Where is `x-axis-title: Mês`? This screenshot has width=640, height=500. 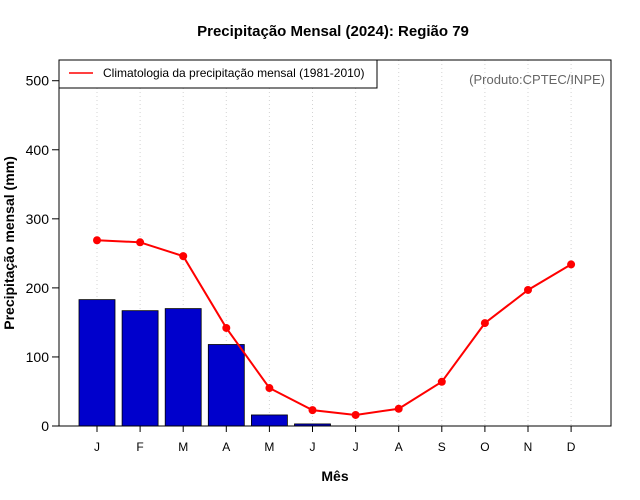
x-axis-title: Mês is located at coordinates (334, 476).